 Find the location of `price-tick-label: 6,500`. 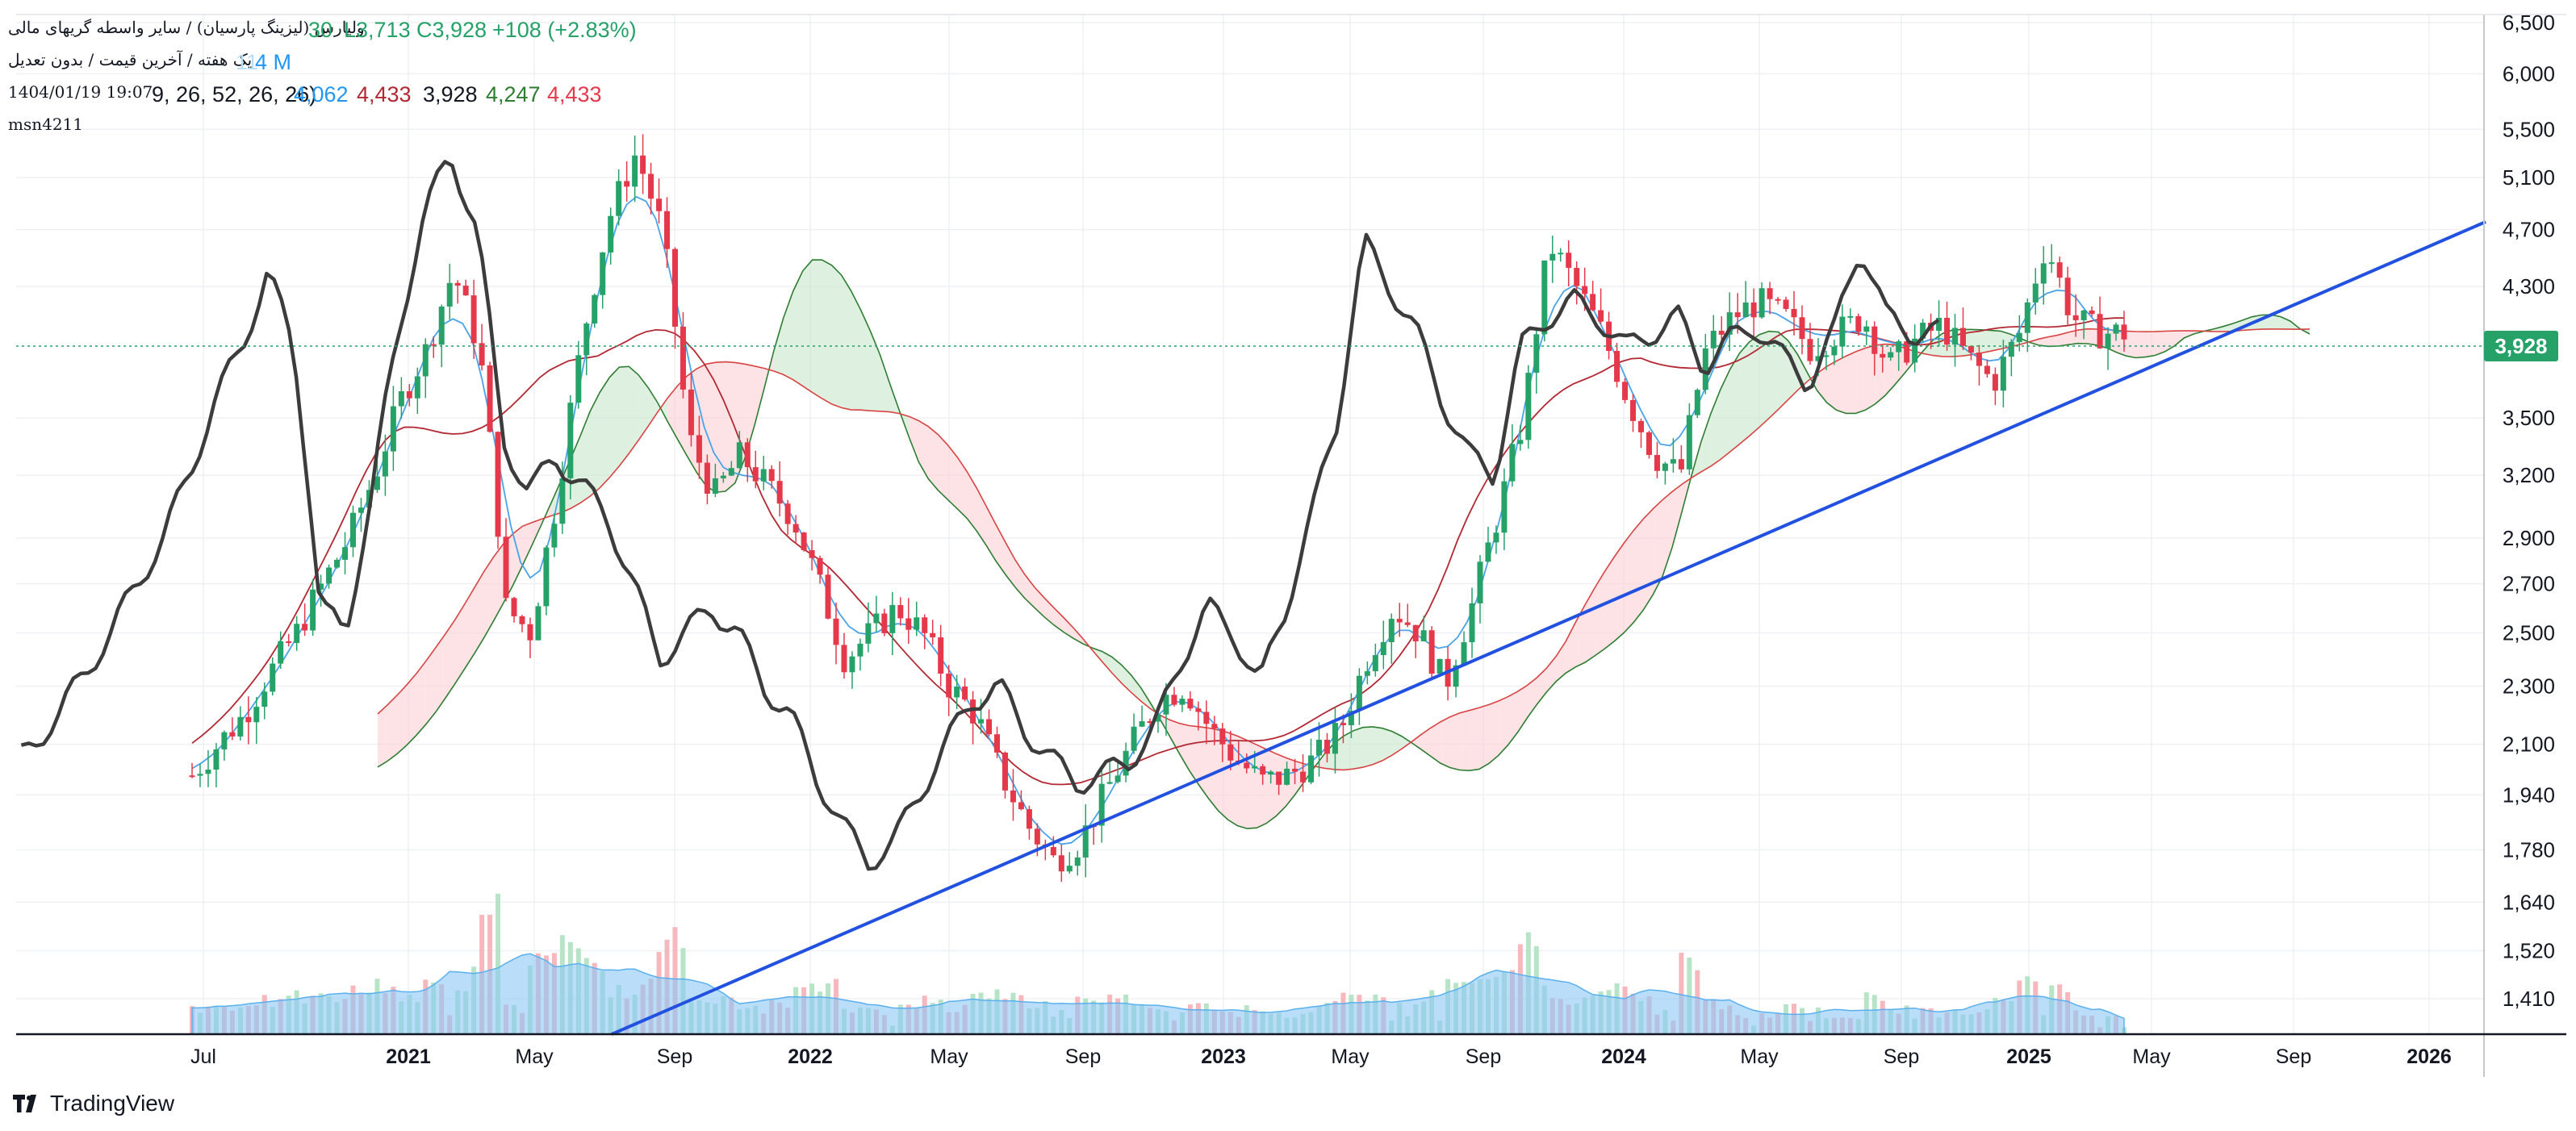

price-tick-label: 6,500 is located at coordinates (2529, 22).